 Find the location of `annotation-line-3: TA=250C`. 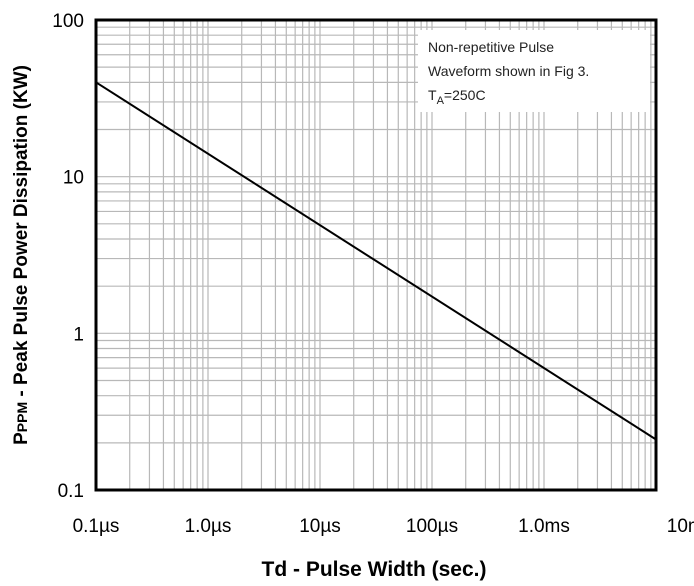

annotation-line-3: TA=250C is located at coordinates (457, 97).